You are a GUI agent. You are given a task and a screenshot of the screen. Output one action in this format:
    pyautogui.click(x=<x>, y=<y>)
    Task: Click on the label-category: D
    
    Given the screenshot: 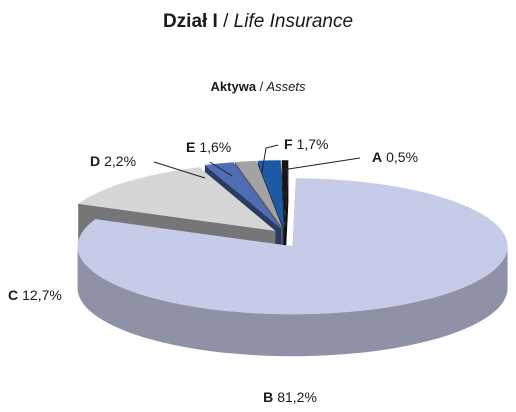 What is the action you would take?
    pyautogui.click(x=95, y=161)
    